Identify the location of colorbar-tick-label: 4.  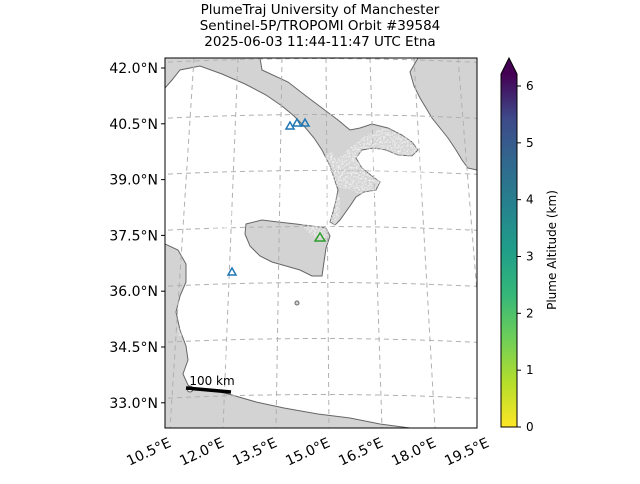
(530, 200).